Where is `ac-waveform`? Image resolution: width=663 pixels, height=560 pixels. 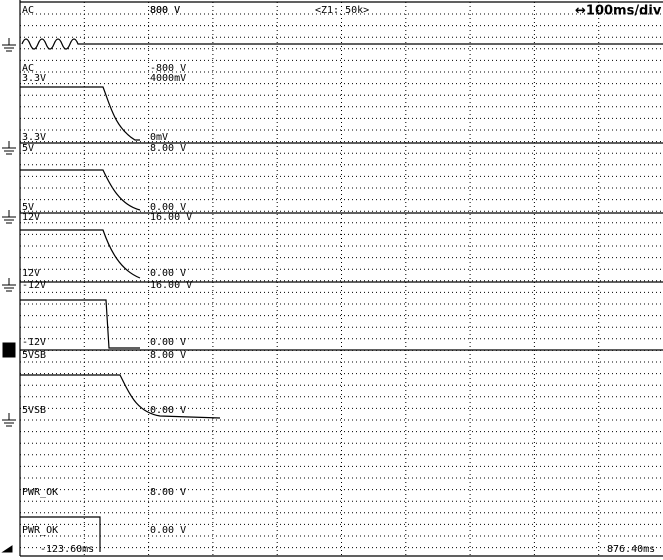
ac-waveform is located at coordinates (342, 44).